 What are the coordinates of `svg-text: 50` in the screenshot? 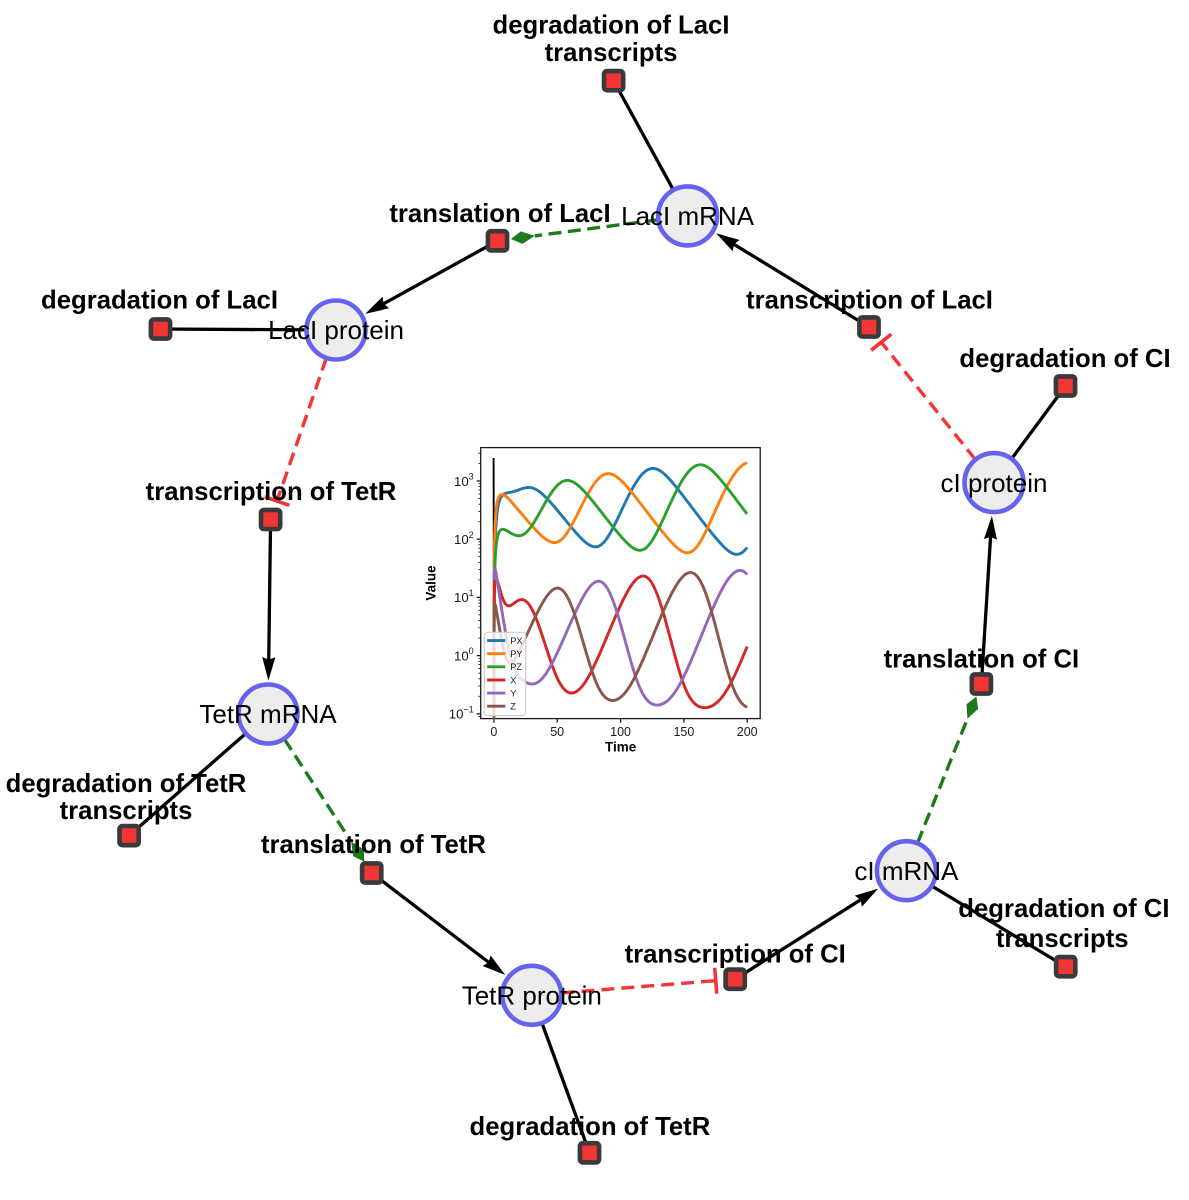 It's located at (557, 732).